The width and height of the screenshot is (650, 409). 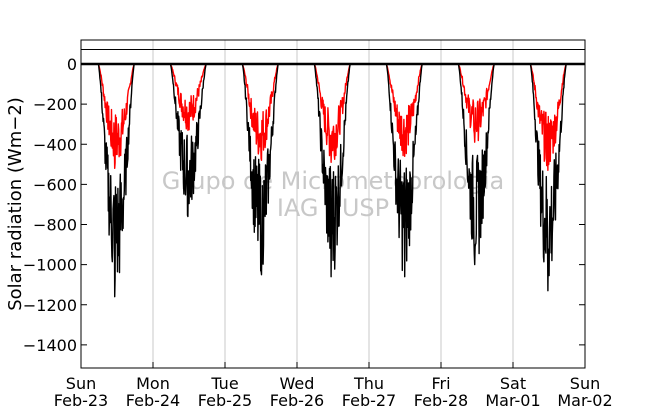 I want to click on x-tick-day: Tue, so click(x=224, y=383).